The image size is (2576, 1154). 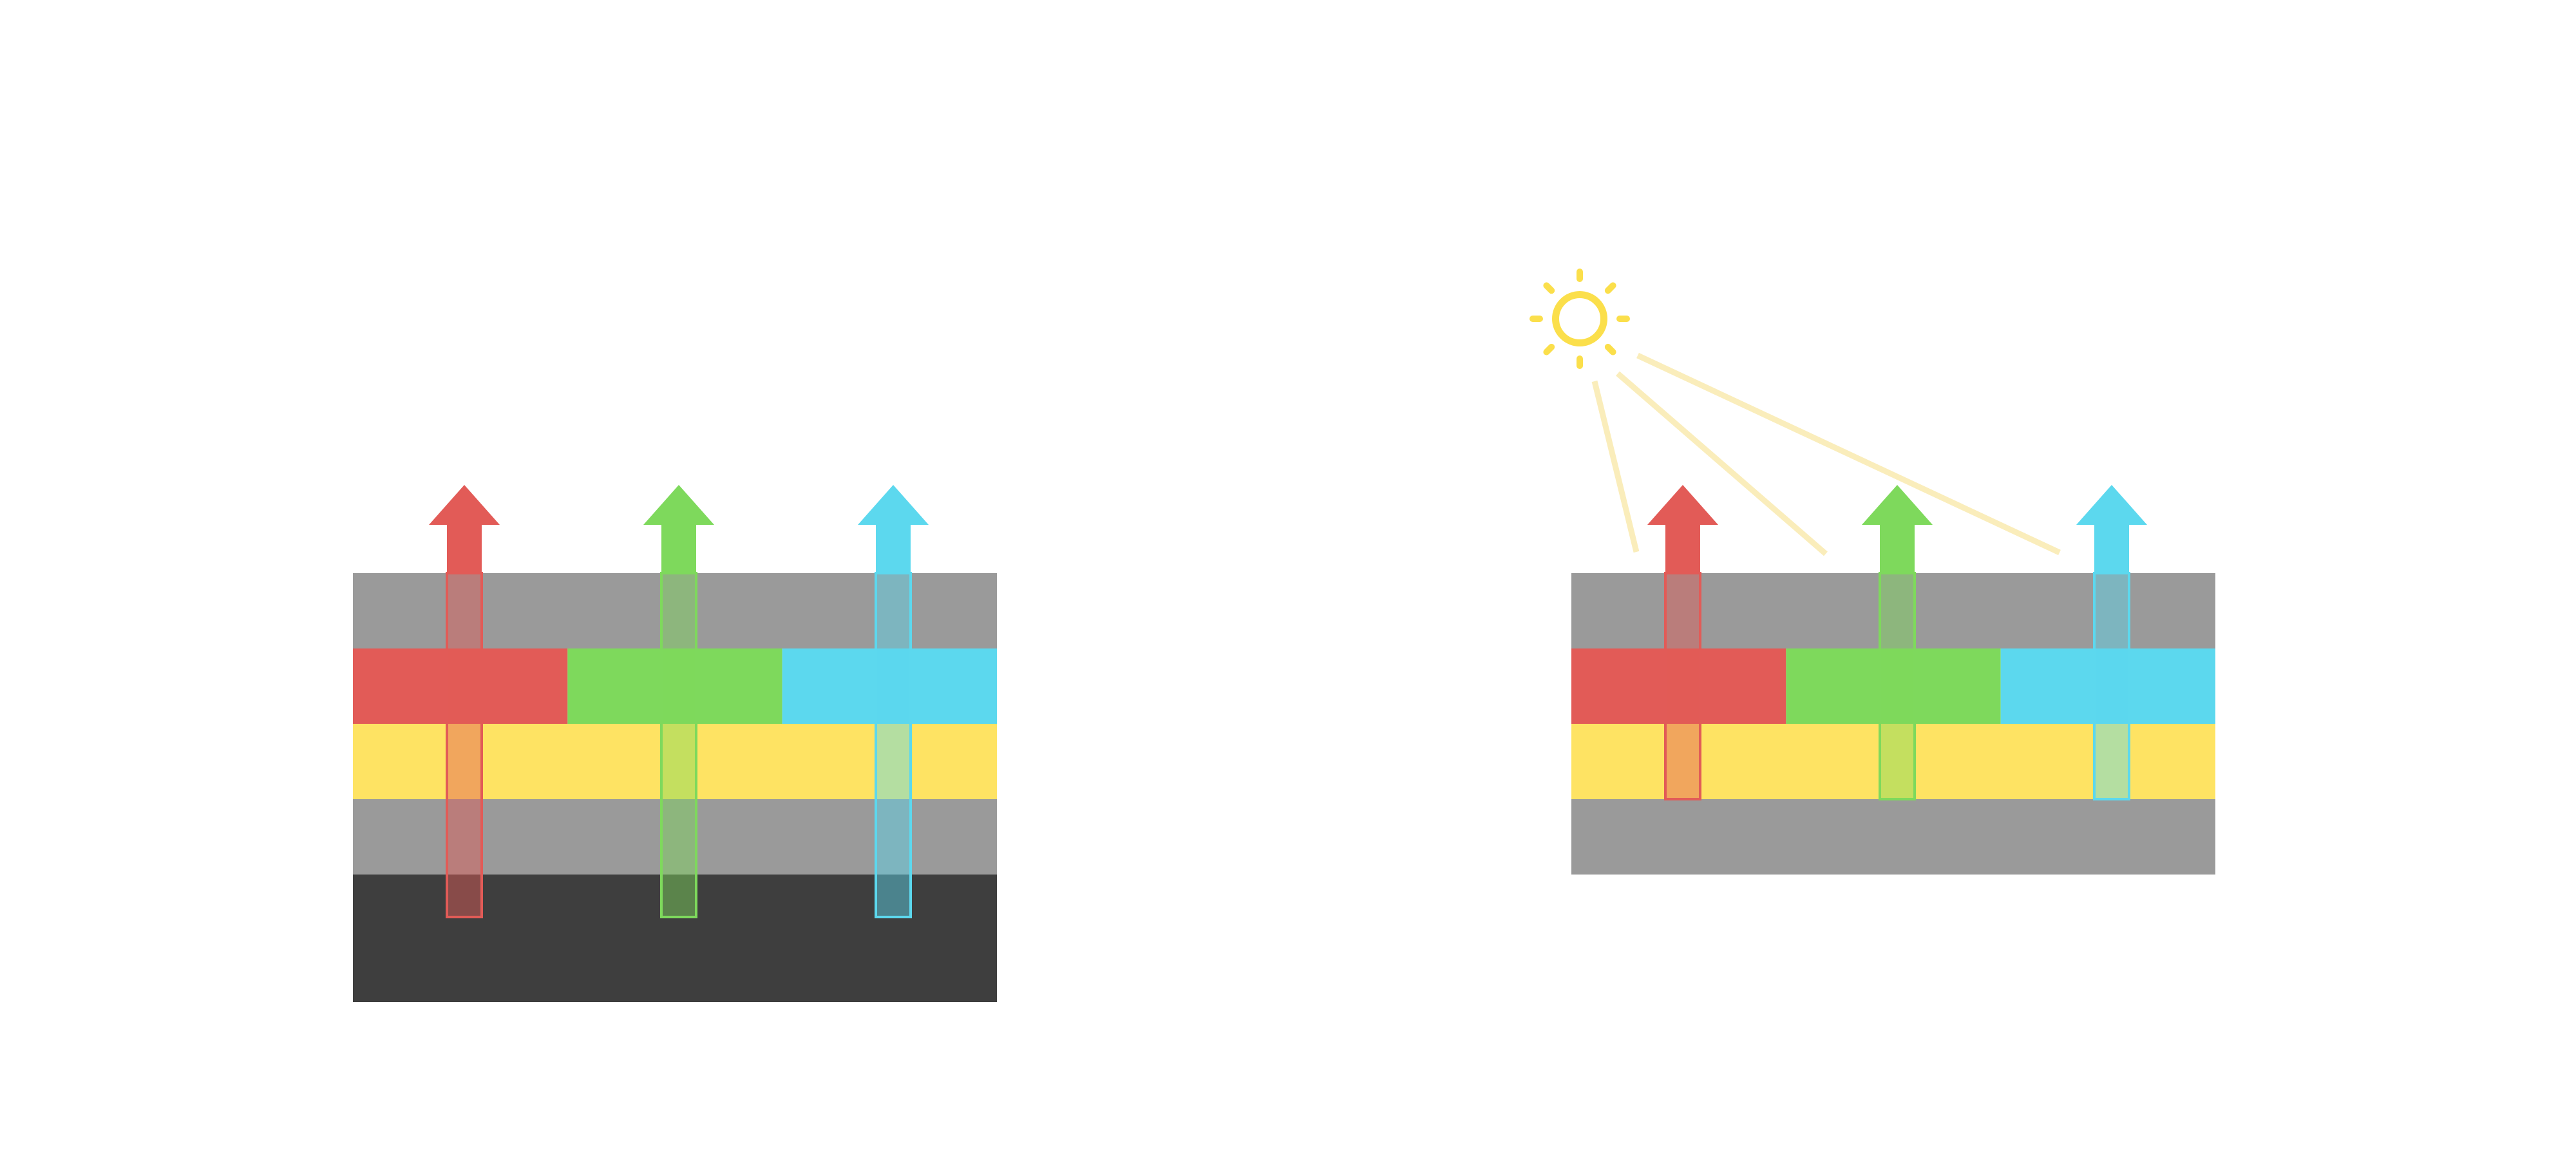 I want to click on sun-ring, so click(x=1579, y=318).